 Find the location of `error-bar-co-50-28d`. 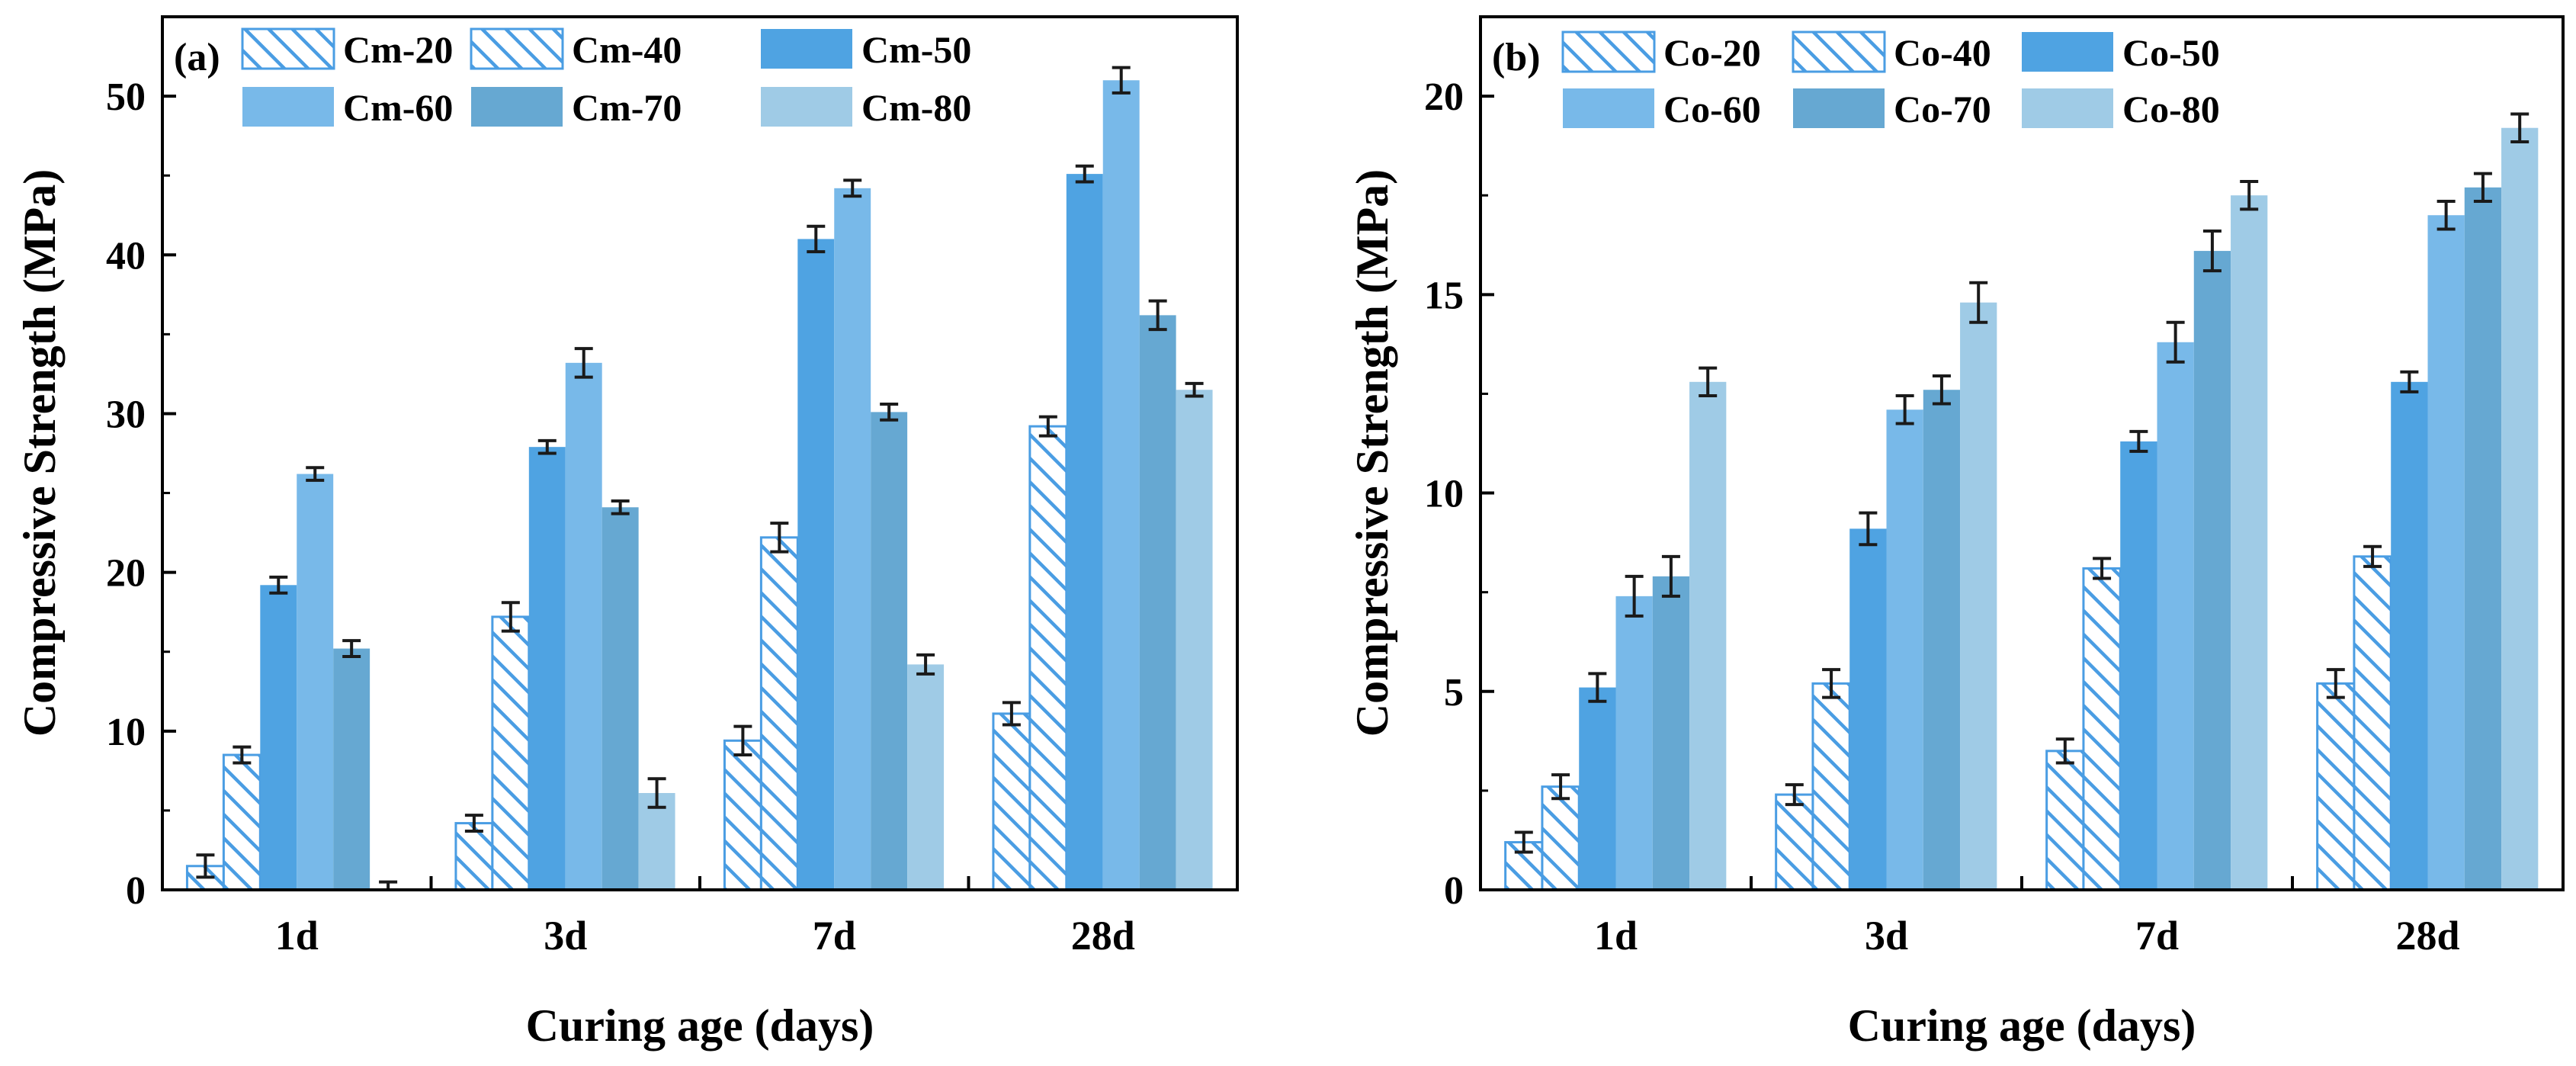

error-bar-co-50-28d is located at coordinates (2409, 381).